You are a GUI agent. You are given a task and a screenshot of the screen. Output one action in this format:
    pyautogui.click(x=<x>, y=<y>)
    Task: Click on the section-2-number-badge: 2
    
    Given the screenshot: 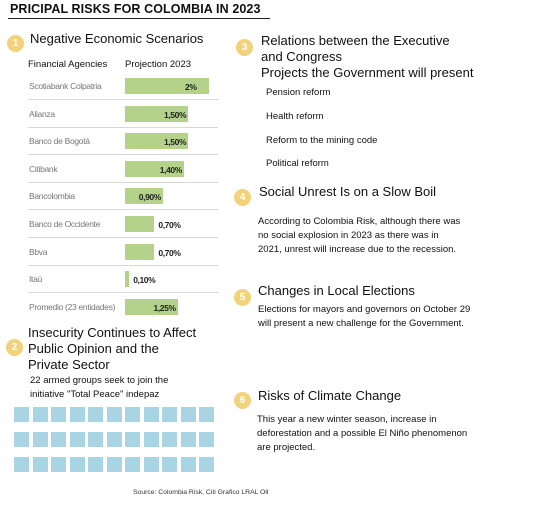 What is the action you would take?
    pyautogui.click(x=14, y=347)
    